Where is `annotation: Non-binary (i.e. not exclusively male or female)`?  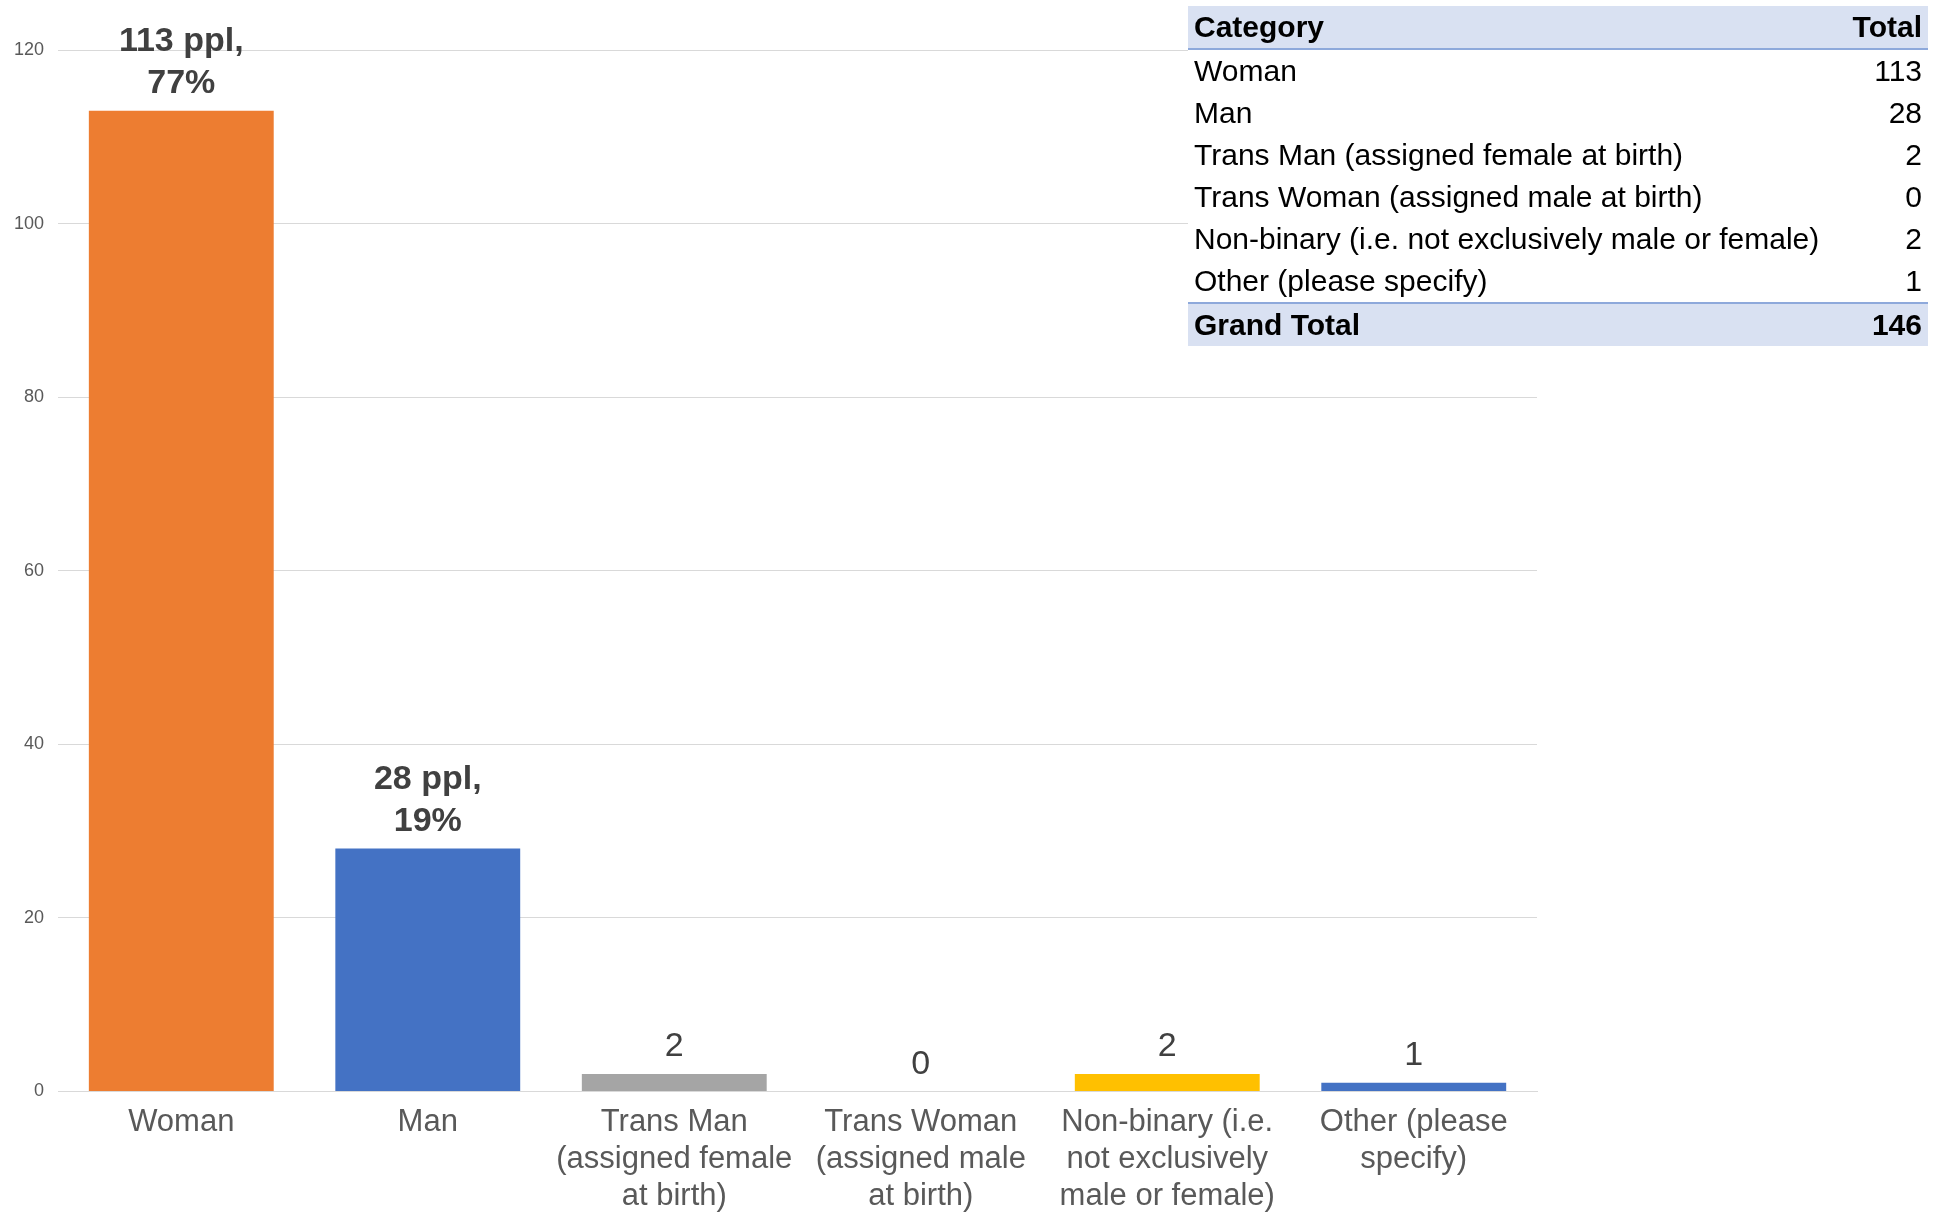
annotation: Non-binary (i.e. not exclusively male or female) is located at coordinates (1507, 239).